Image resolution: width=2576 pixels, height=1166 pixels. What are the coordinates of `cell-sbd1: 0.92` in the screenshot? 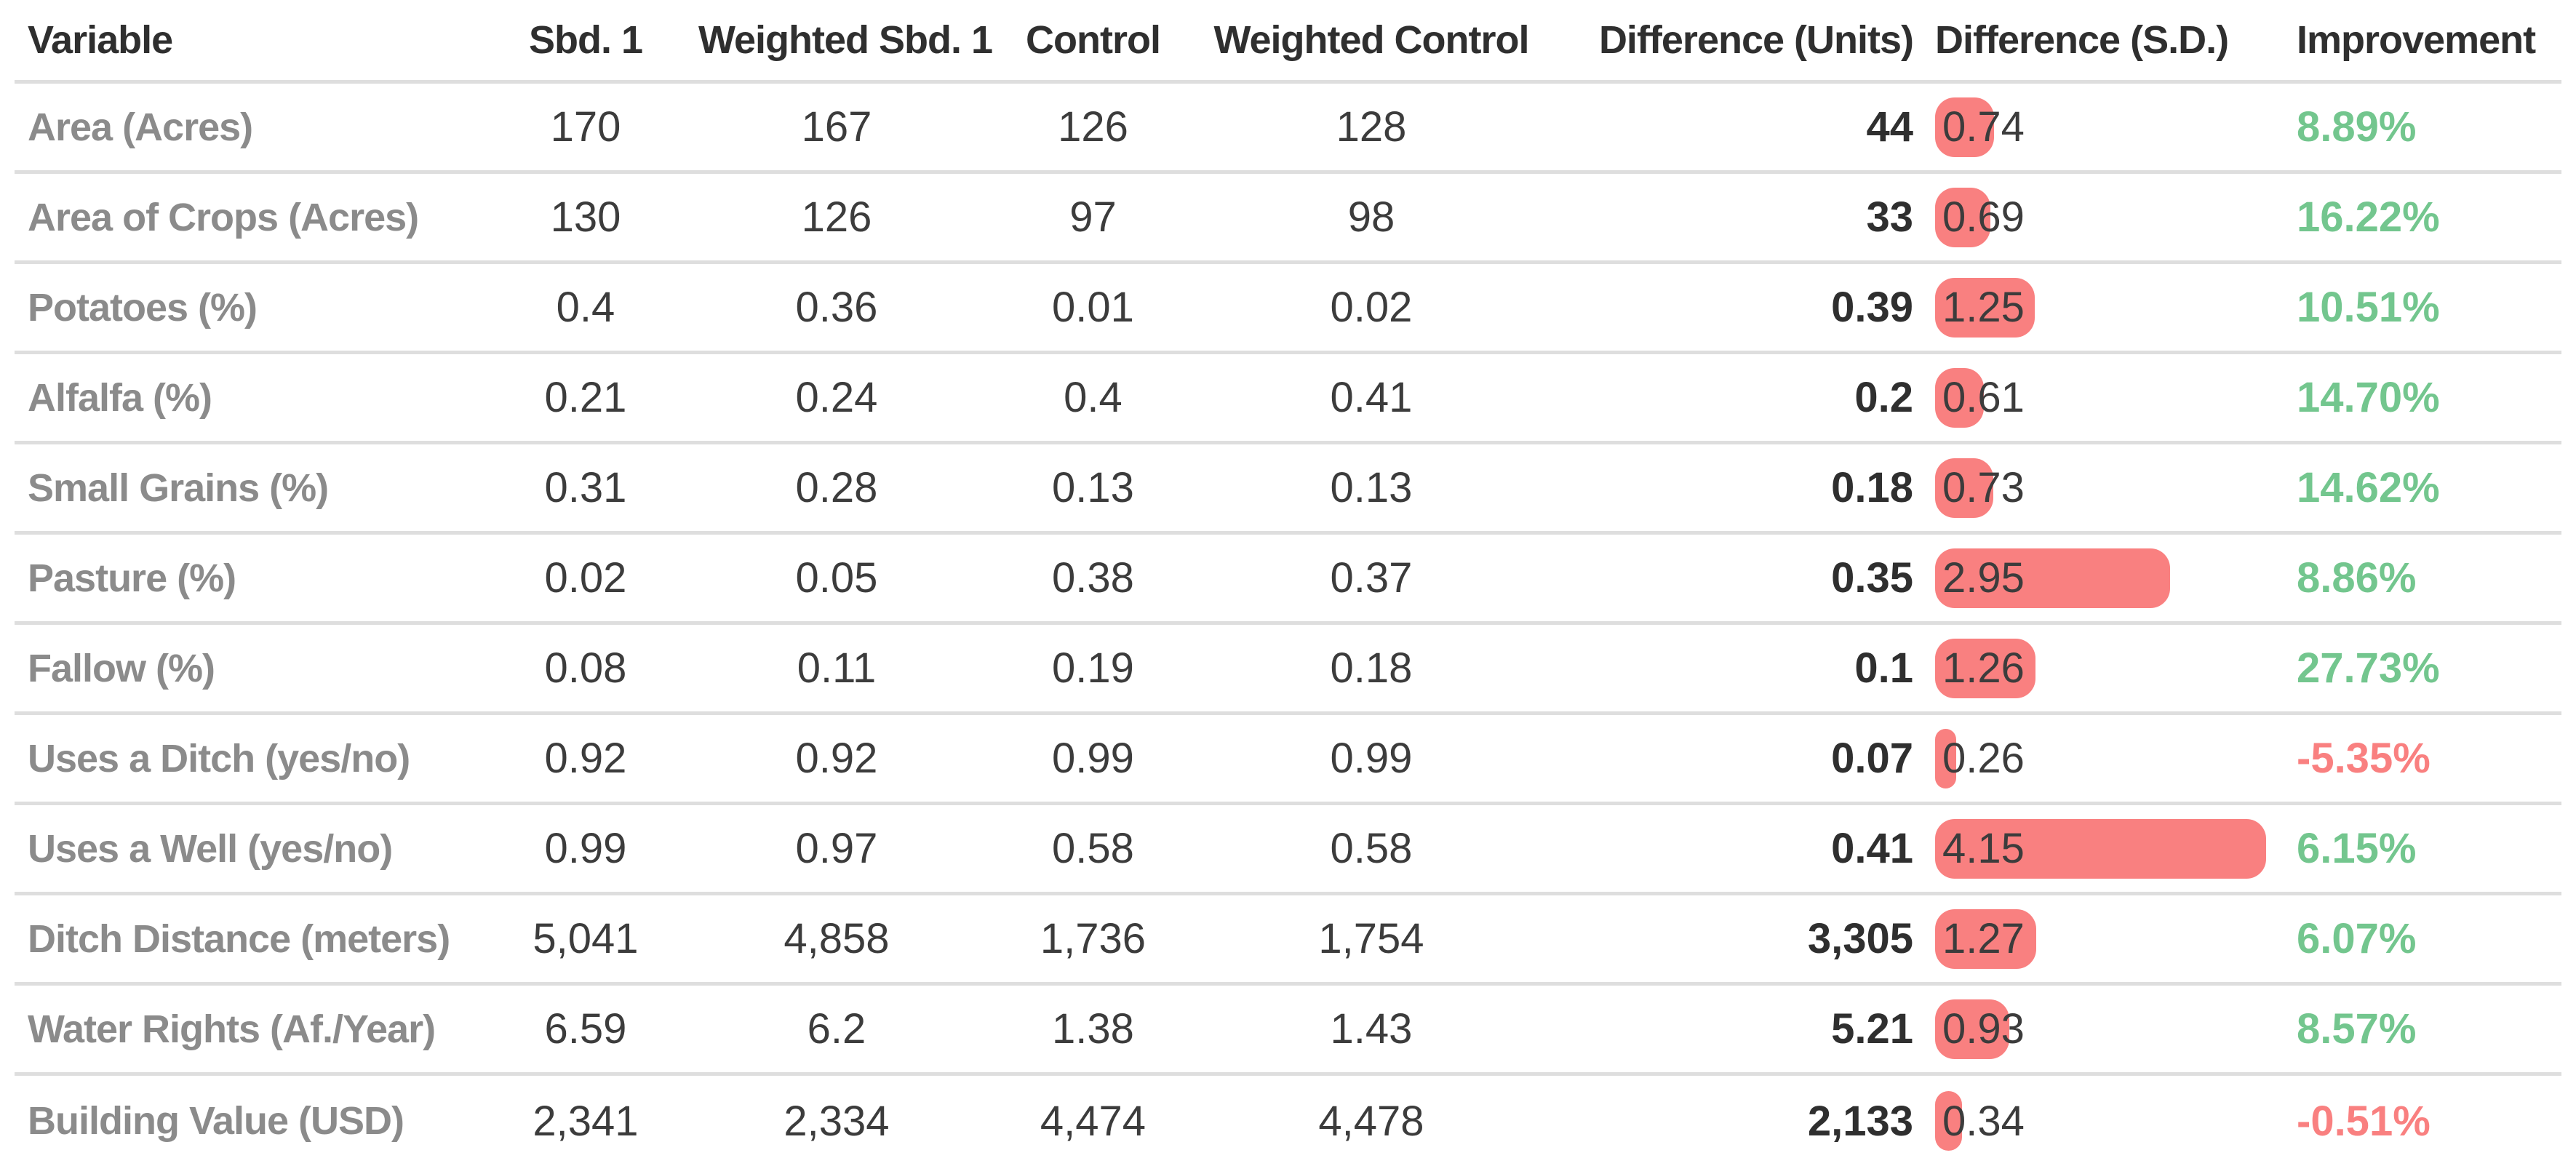 It's located at (585, 758).